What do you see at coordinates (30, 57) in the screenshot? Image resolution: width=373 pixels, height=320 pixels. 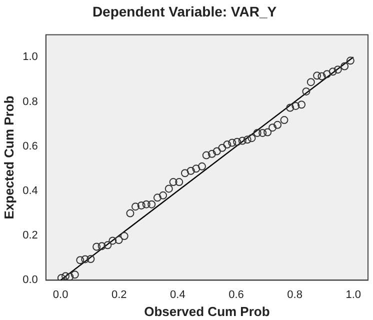 I see `y-tick-label: 1.0` at bounding box center [30, 57].